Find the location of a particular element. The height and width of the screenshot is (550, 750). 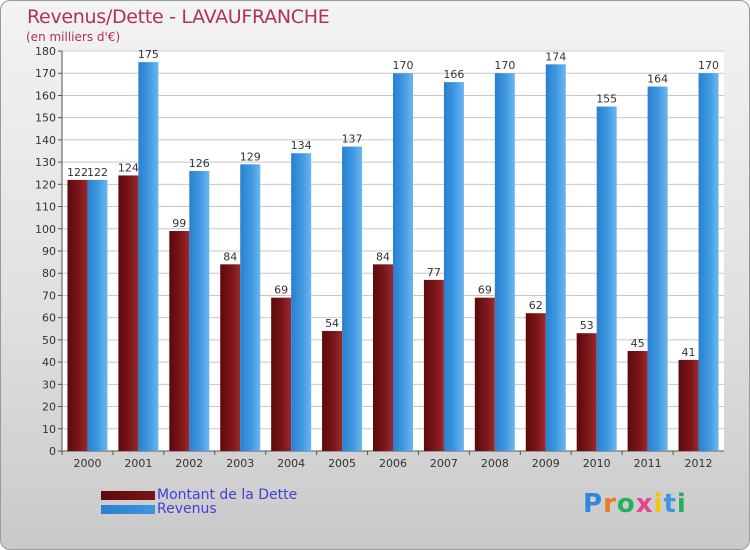

legend-swatch-dette is located at coordinates (128, 495).